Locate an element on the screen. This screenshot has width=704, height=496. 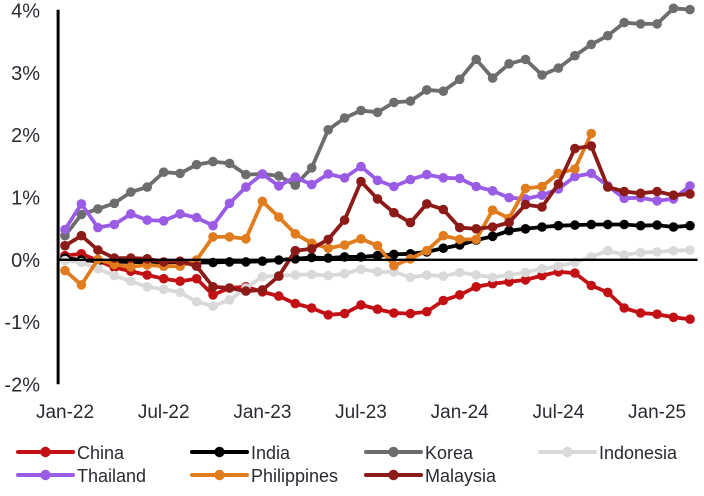
svg-text: Jul-22 is located at coordinates (164, 412).